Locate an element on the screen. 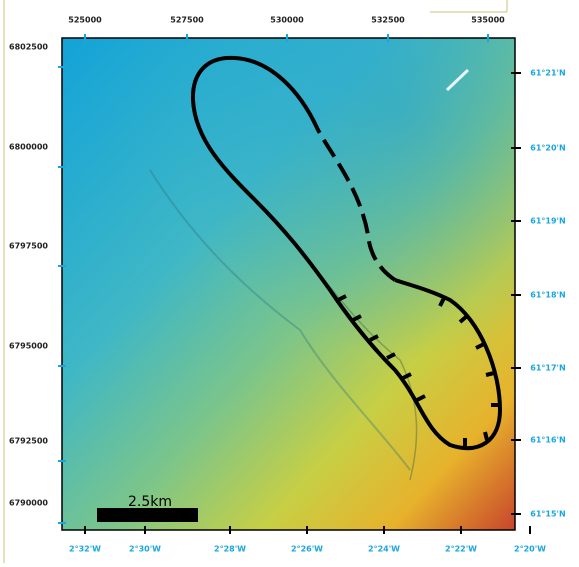  headwall-ticks is located at coordinates (418, 370).